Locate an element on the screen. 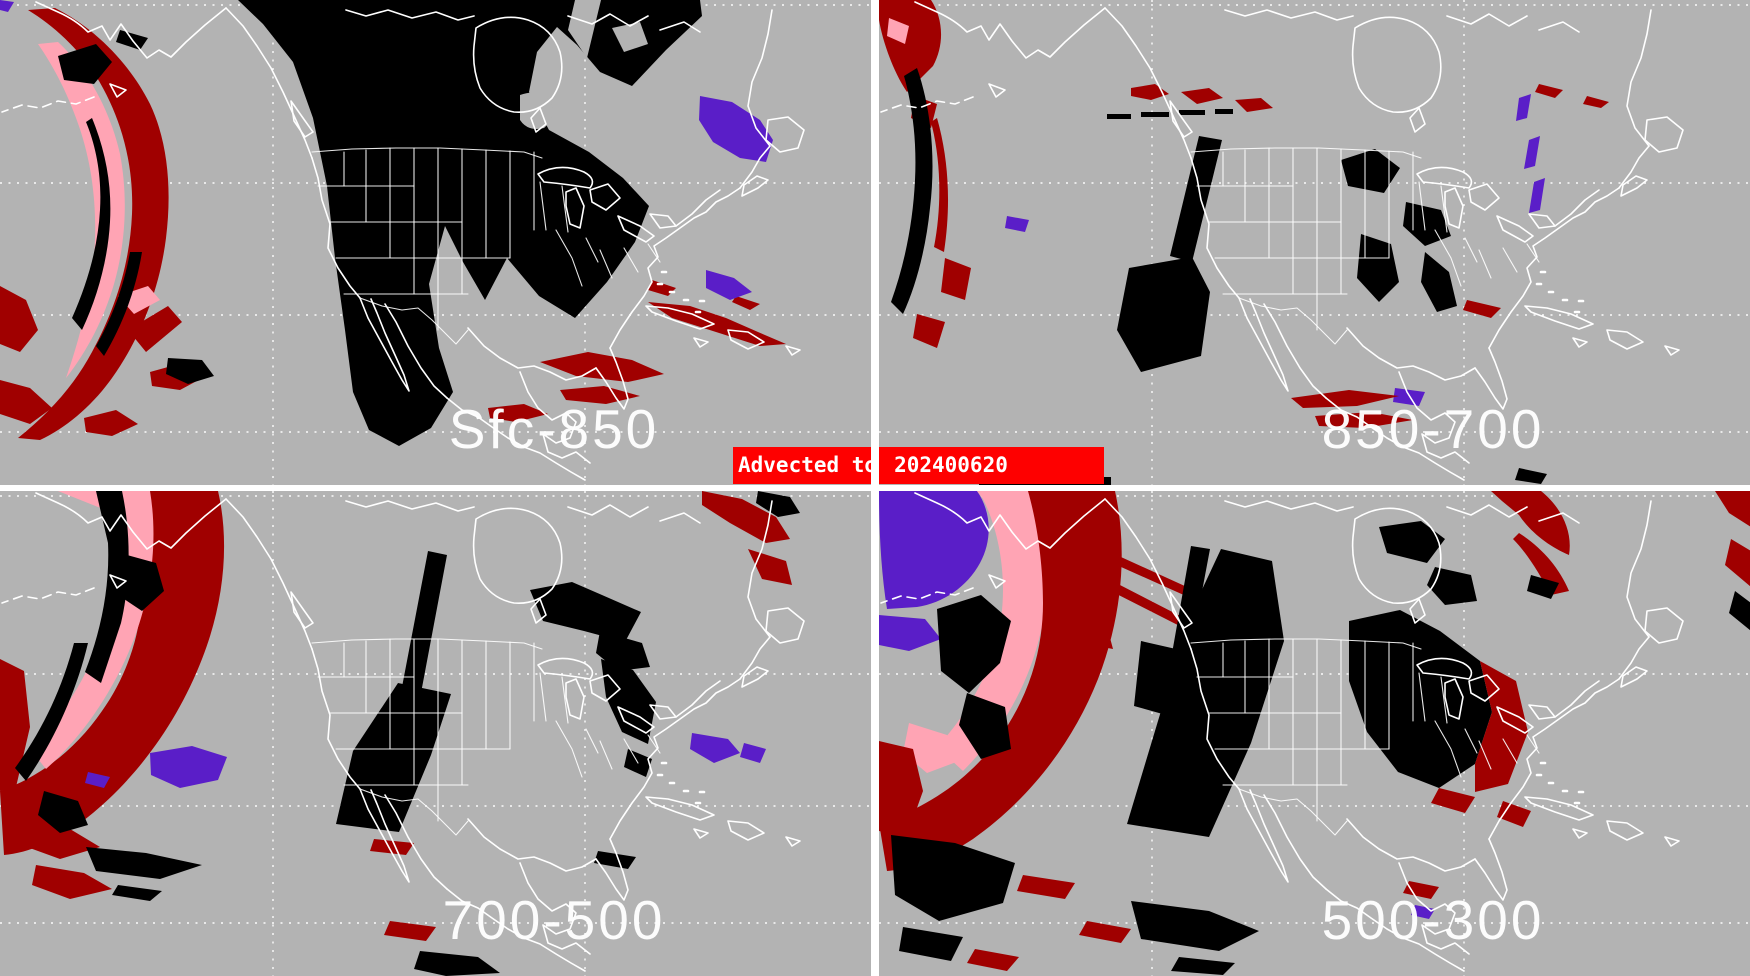 The image size is (1750, 976). panel-divider-horizontal is located at coordinates (875, 488).